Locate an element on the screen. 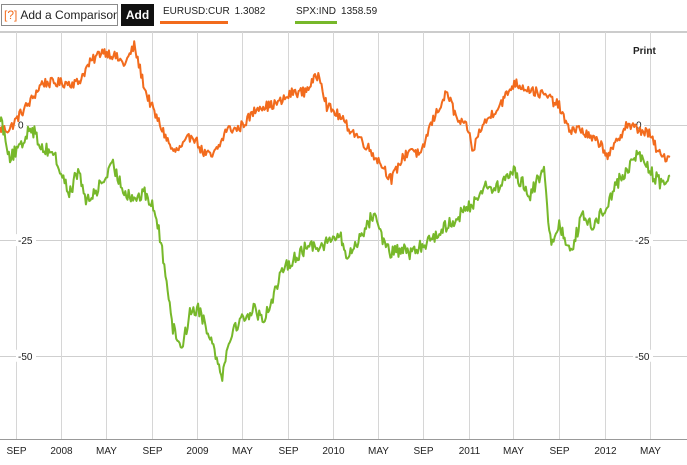 The height and width of the screenshot is (465, 687). y-tick-label-right: -50 is located at coordinates (642, 357).